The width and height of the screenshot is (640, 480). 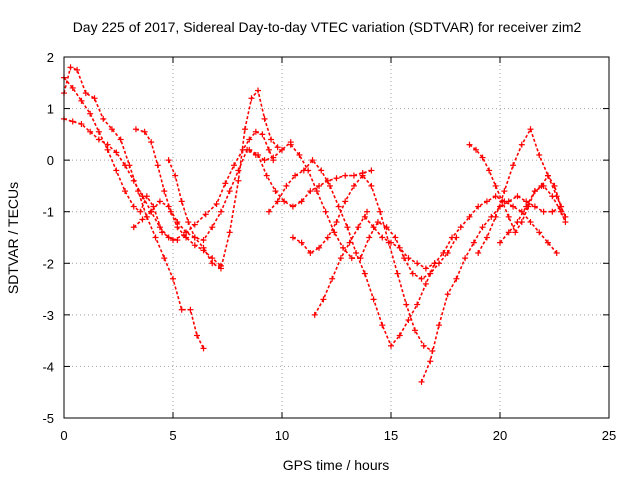 I want to click on y-axis-label: SDTVAR / TECUs, so click(x=13, y=238).